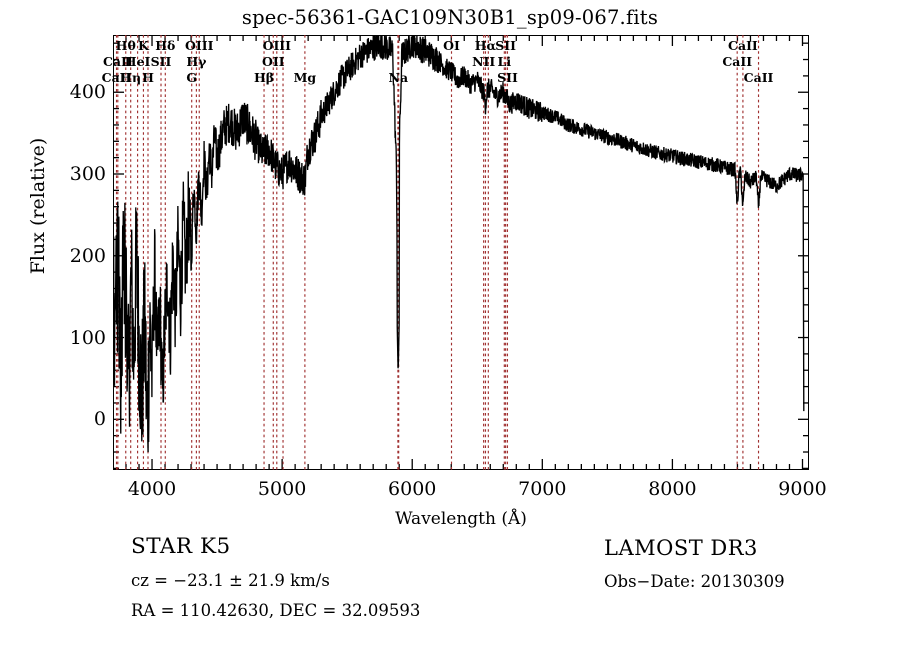 This screenshot has width=900, height=649. What do you see at coordinates (87, 174) in the screenshot?
I see `y-tick-label: 300` at bounding box center [87, 174].